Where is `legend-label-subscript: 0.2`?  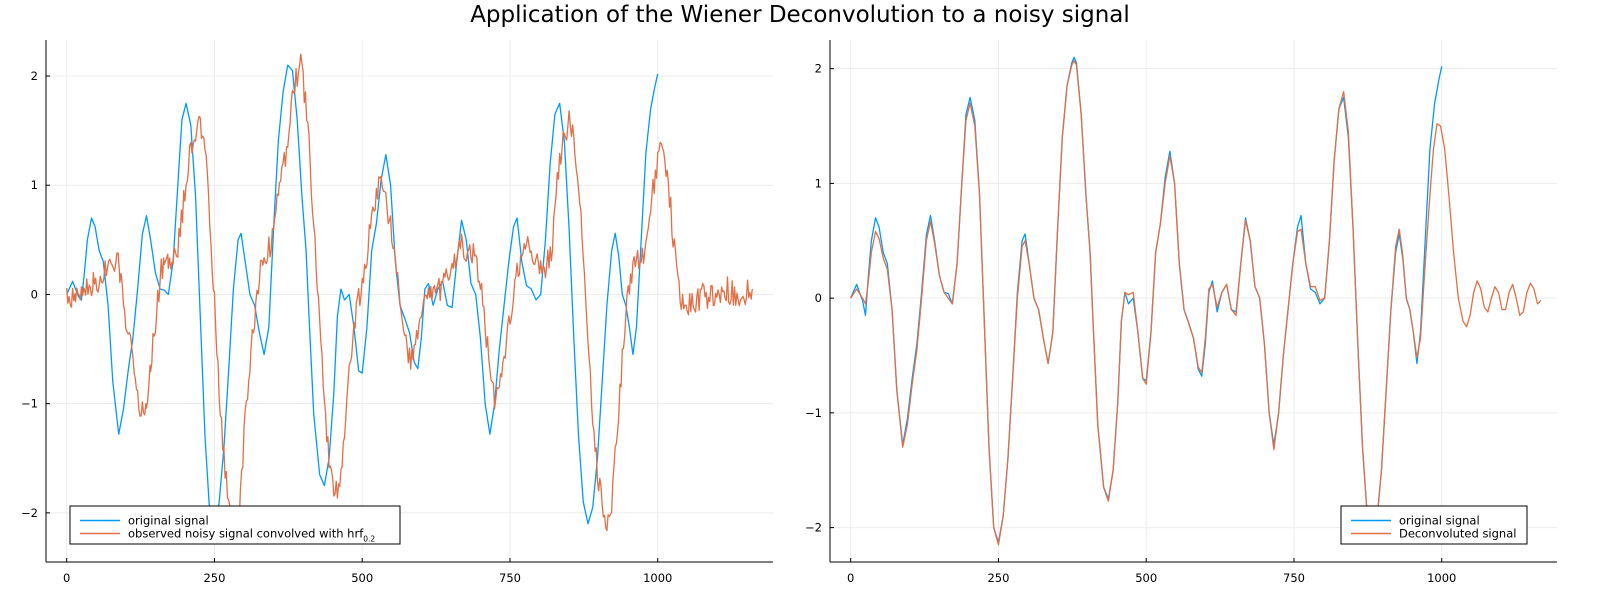
legend-label-subscript: 0.2 is located at coordinates (369, 539).